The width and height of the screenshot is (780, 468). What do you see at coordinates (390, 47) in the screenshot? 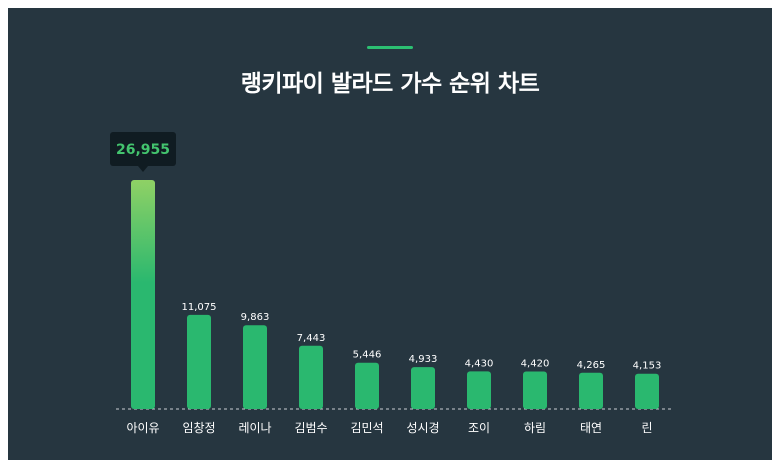
I see `title-accent-bar` at bounding box center [390, 47].